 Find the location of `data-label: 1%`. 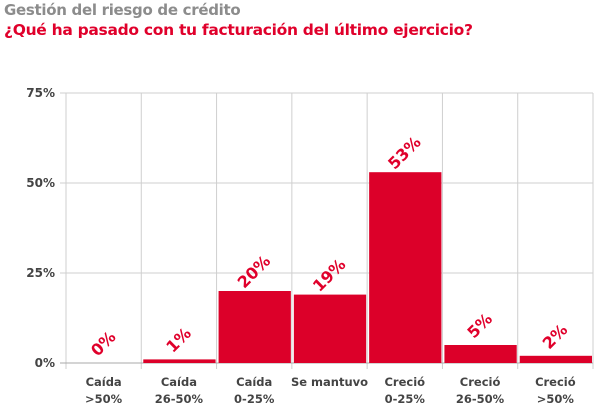

data-label: 1% is located at coordinates (178, 340).